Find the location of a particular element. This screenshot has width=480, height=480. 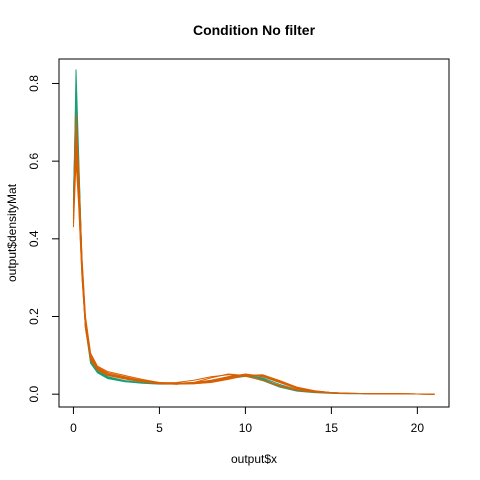

y-tick-label: 0.2 is located at coordinates (34, 316).